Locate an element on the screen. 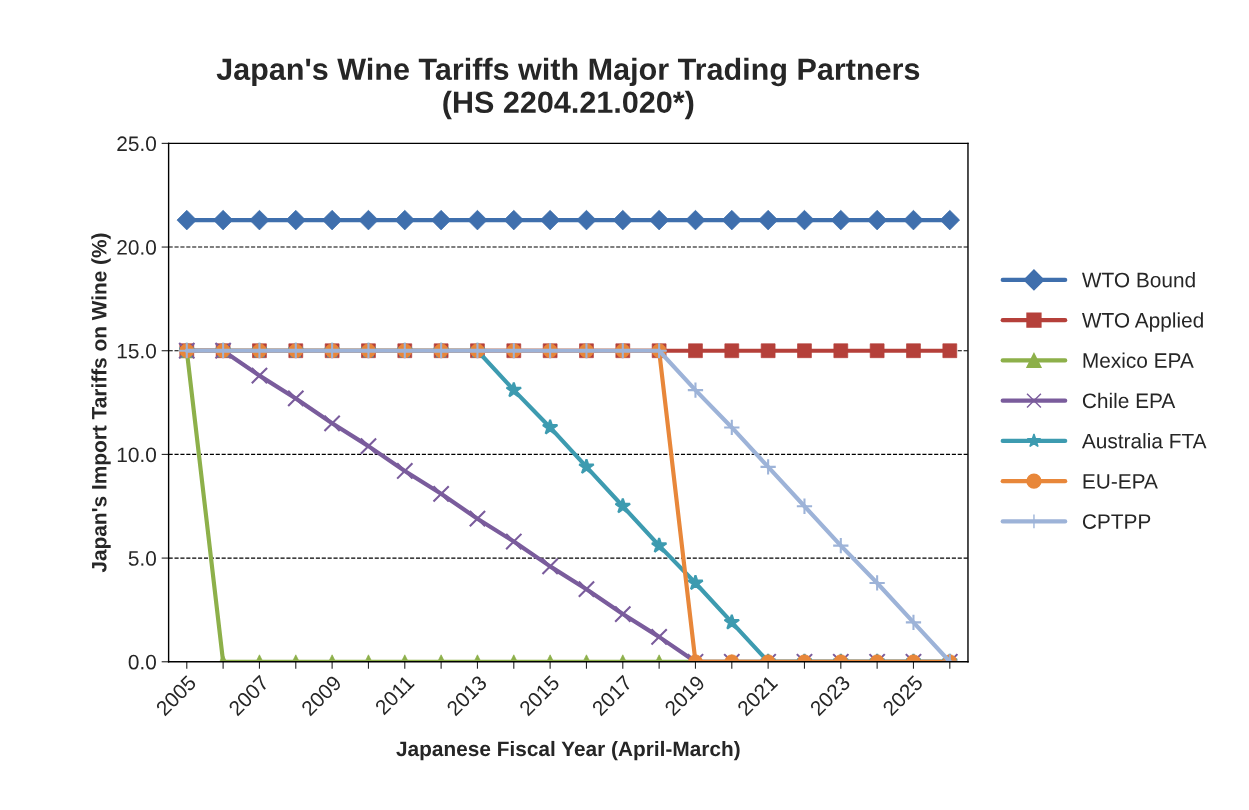  legend-label: WTO Bound is located at coordinates (1138, 280).